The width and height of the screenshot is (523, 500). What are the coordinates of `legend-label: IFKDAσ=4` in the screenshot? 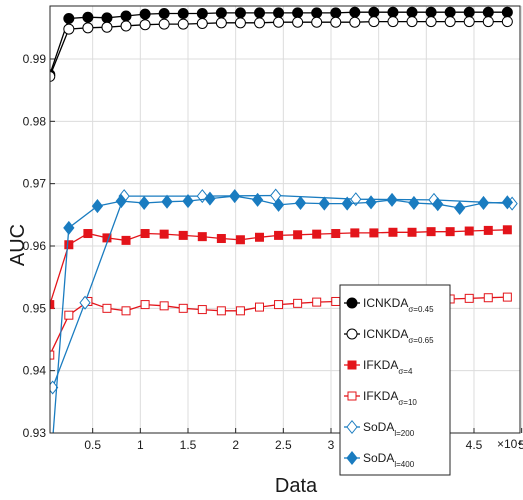 It's located at (388, 367).